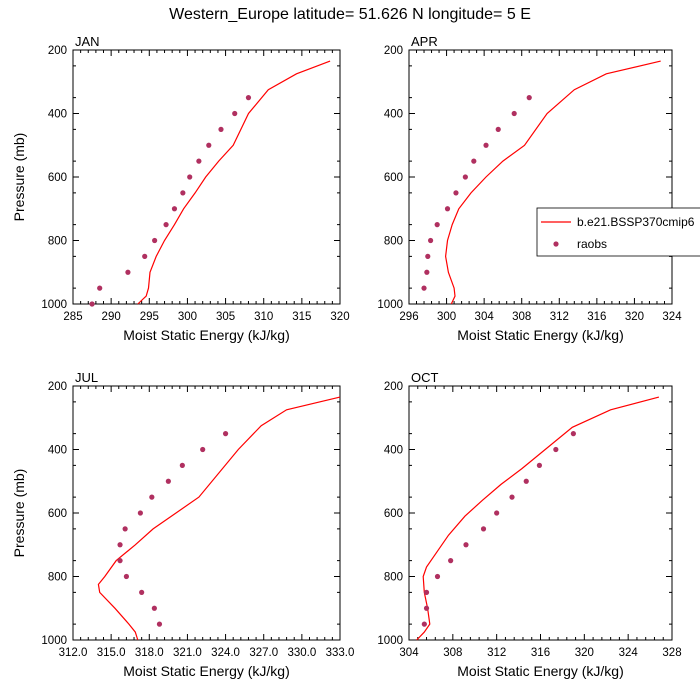 Image resolution: width=700 pixels, height=700 pixels. Describe the element at coordinates (149, 653) in the screenshot. I see `x-tick-label-jul: 318.0` at that location.